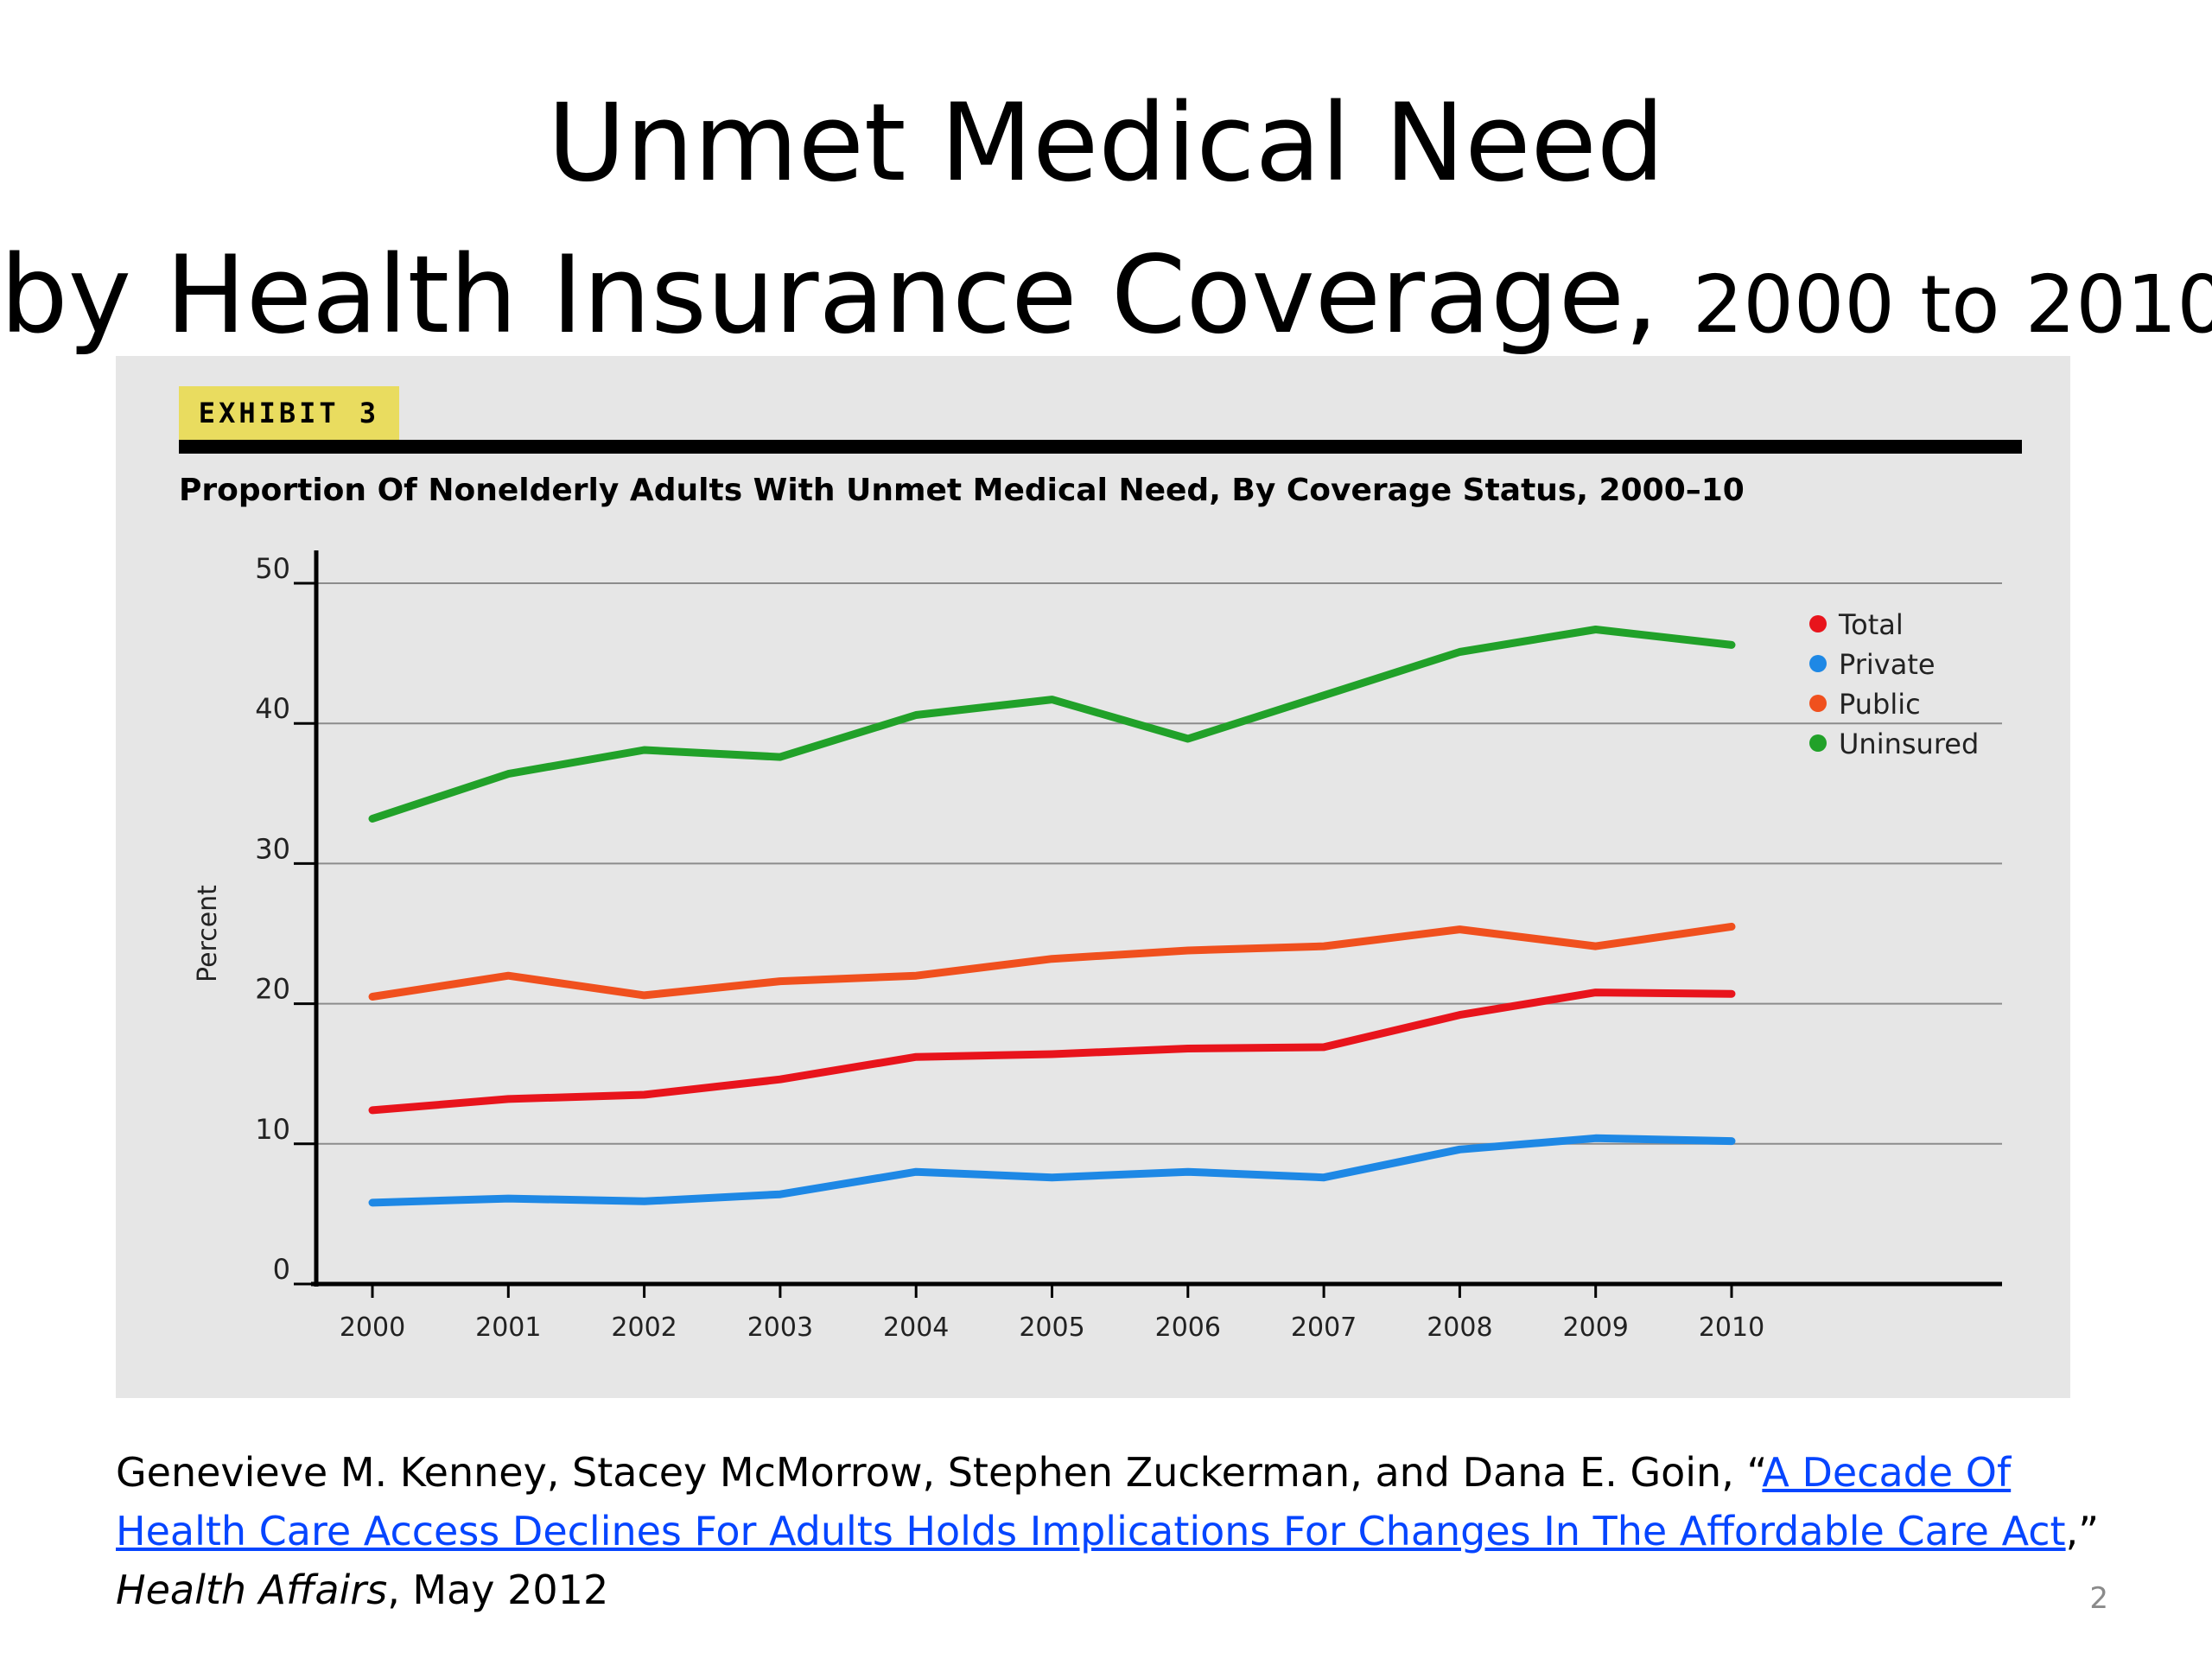  I want to click on x-tick-label: 2009, so click(1596, 1328).